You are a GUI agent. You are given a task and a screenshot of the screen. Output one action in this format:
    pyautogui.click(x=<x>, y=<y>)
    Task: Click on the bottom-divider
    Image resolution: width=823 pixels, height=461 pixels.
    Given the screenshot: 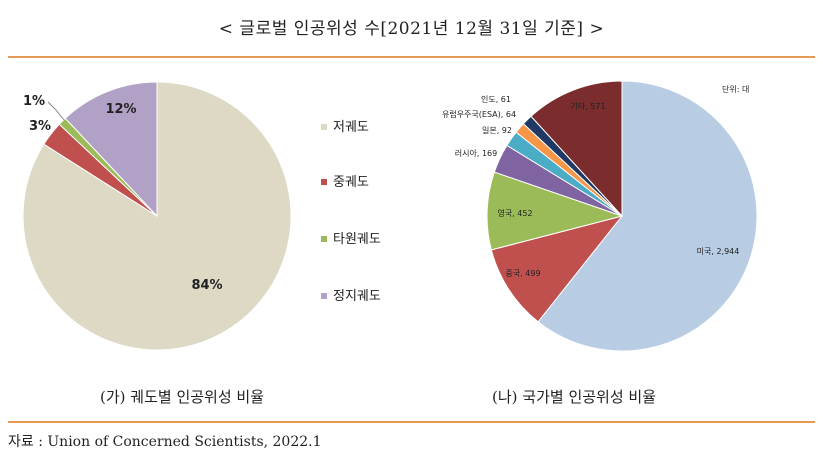 What is the action you would take?
    pyautogui.click(x=411, y=422)
    